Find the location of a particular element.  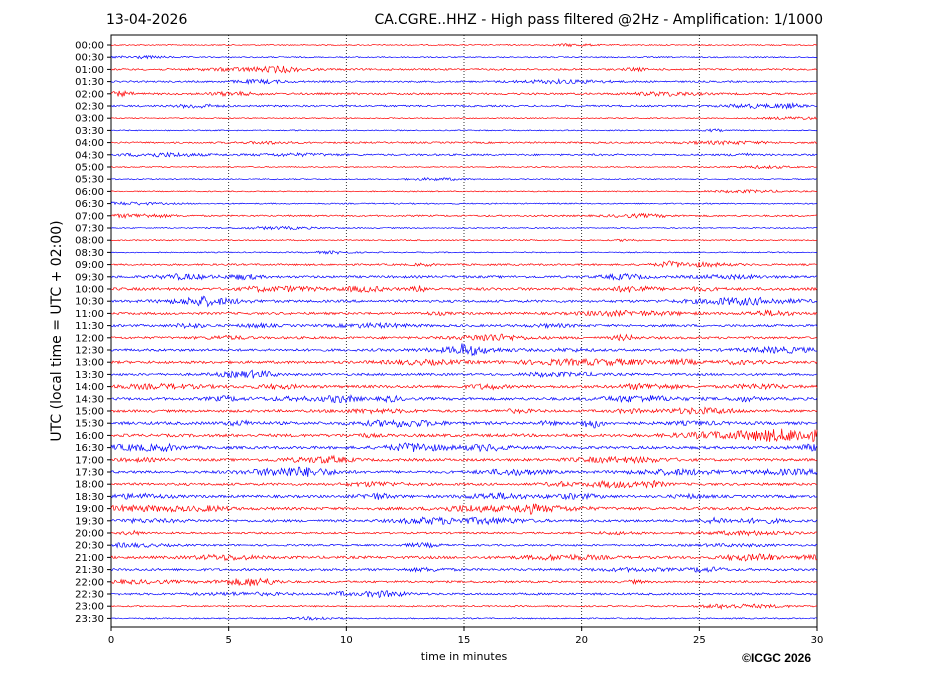

y-tick-label: 13:00 is located at coordinates (89, 363).